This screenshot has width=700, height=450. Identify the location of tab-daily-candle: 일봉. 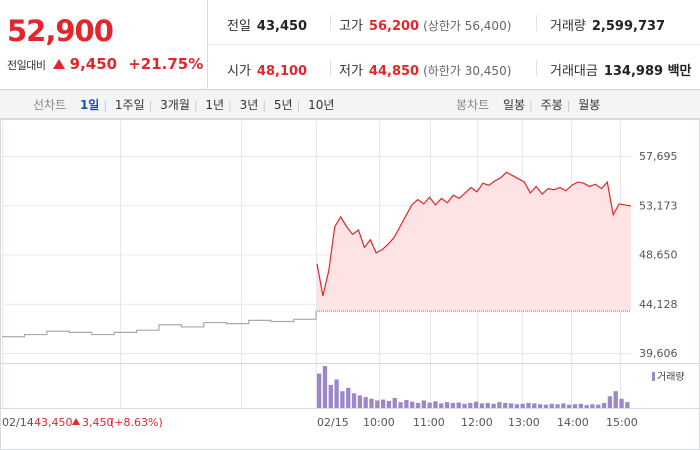
(514, 105).